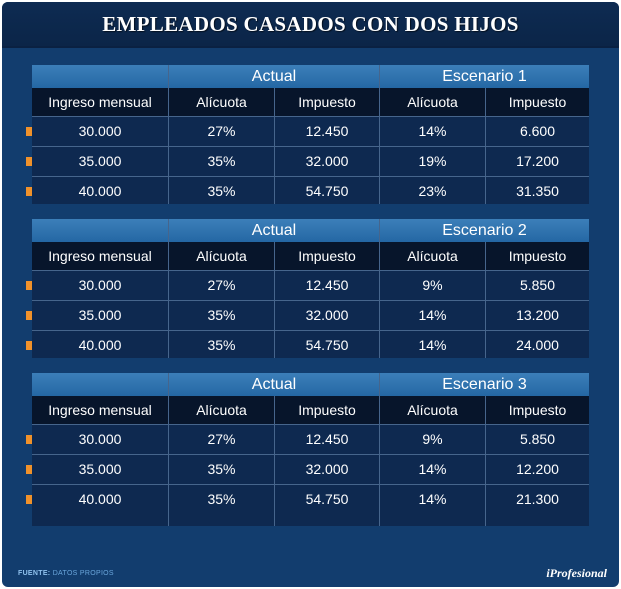  I want to click on page-title: EMPLEADOS CASADOS CON DOS HIJOS, so click(310, 24).